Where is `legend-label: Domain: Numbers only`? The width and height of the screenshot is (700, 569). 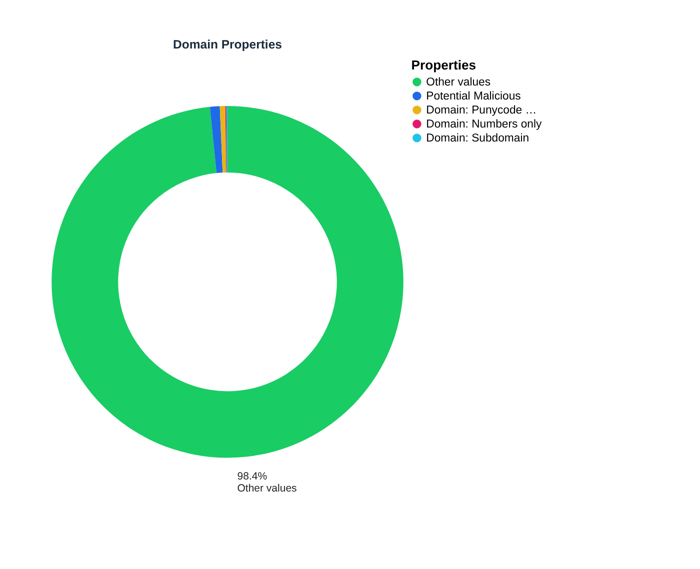 legend-label: Domain: Numbers only is located at coordinates (484, 124).